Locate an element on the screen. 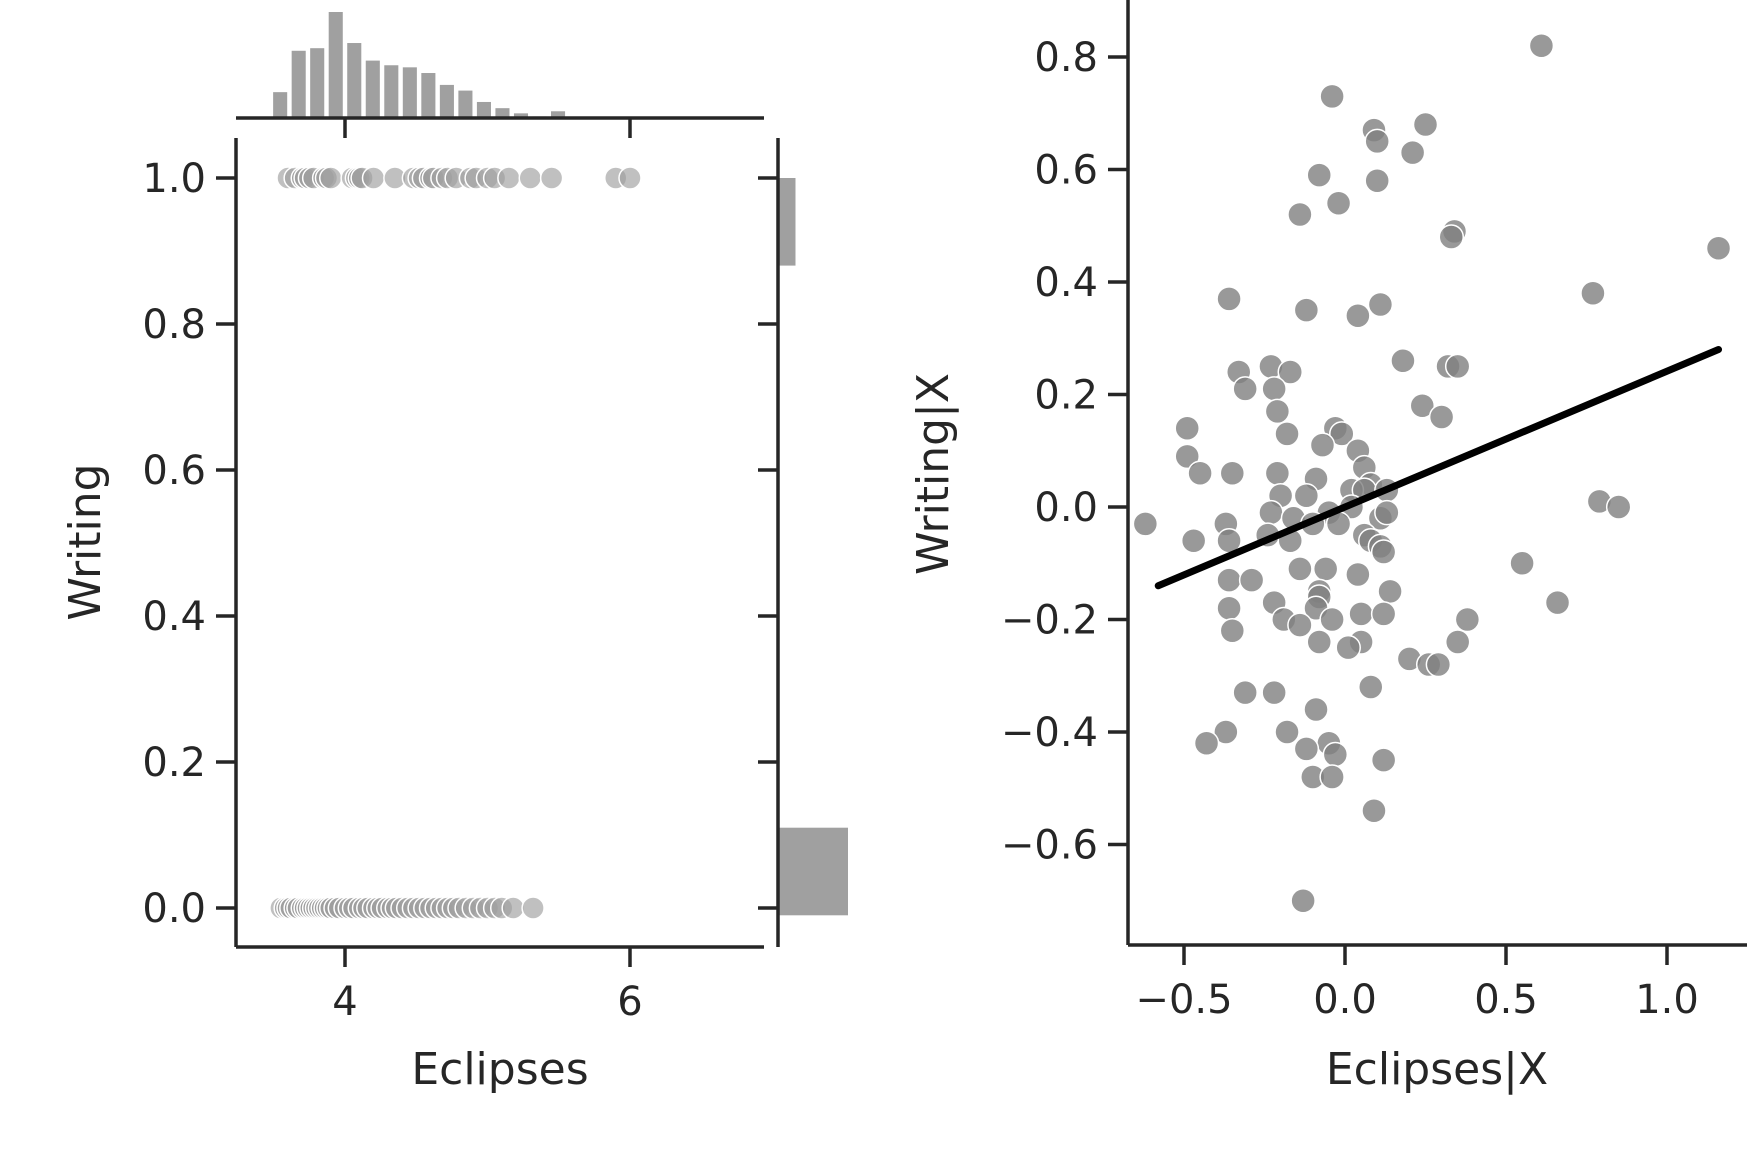  partial-y-tick-label: −0.2 is located at coordinates (1049, 621).